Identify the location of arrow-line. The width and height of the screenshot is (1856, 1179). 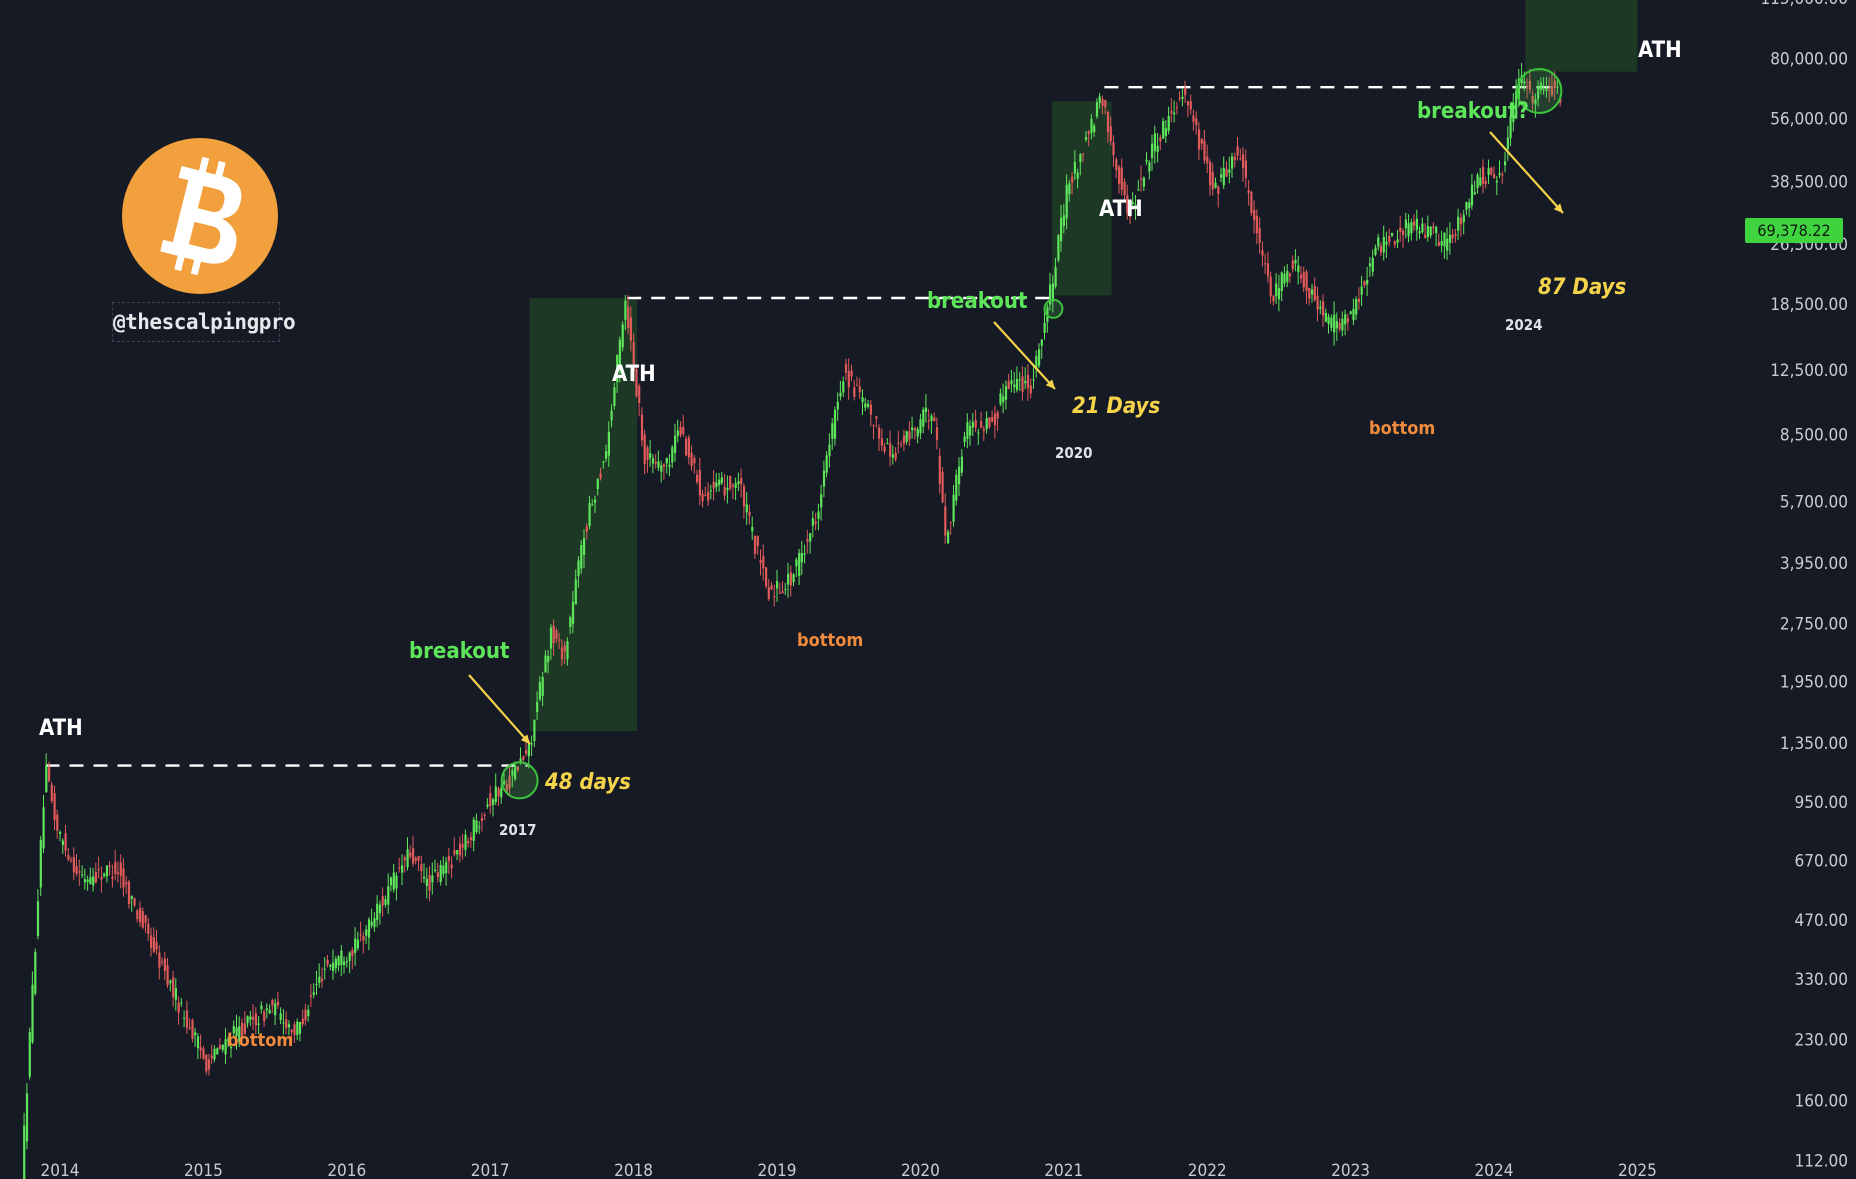
(1024, 355).